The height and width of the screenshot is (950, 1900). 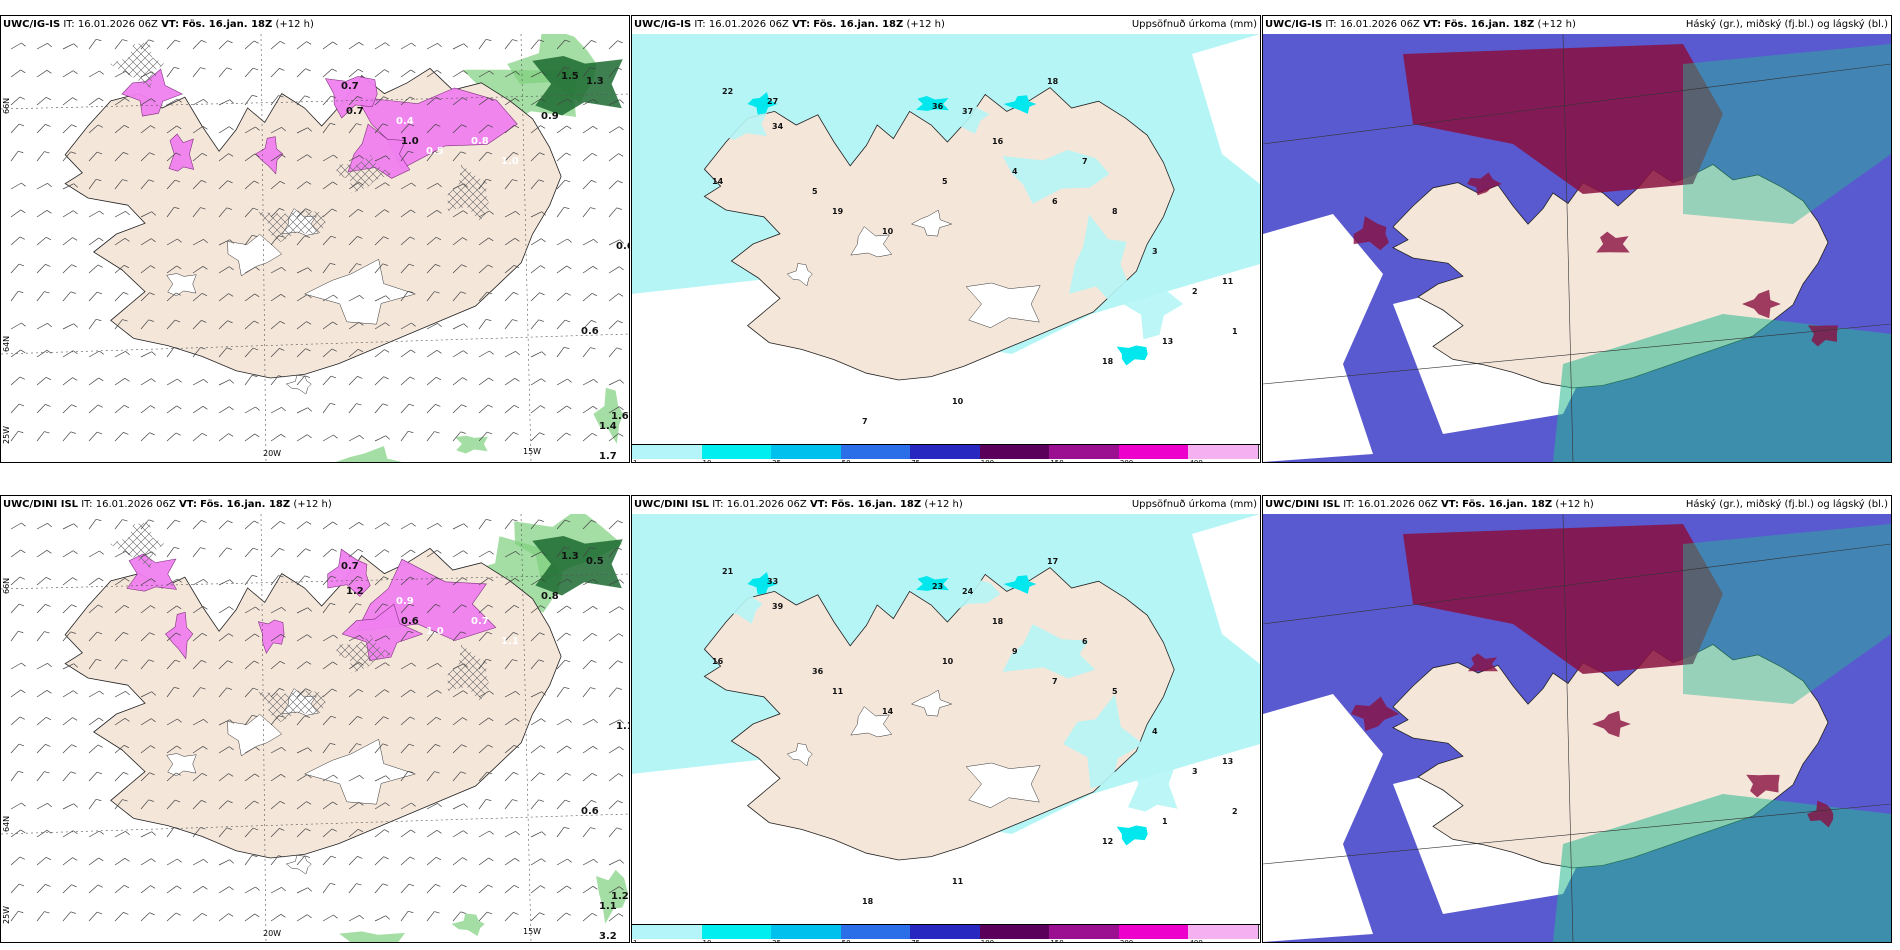 What do you see at coordinates (1052, 561) in the screenshot?
I see `precip-value-label: 17` at bounding box center [1052, 561].